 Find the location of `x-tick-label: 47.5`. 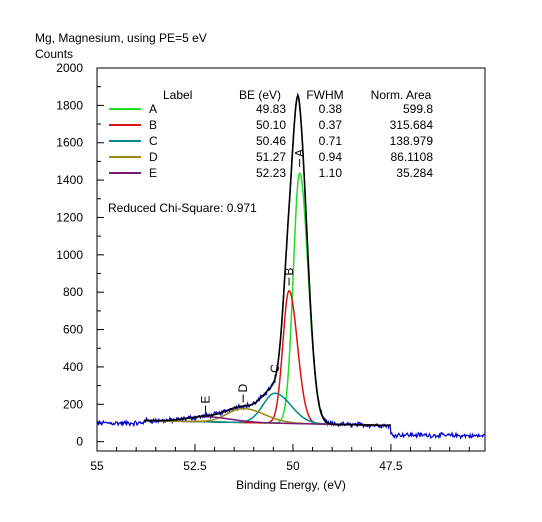

x-tick-label: 47.5 is located at coordinates (391, 466).